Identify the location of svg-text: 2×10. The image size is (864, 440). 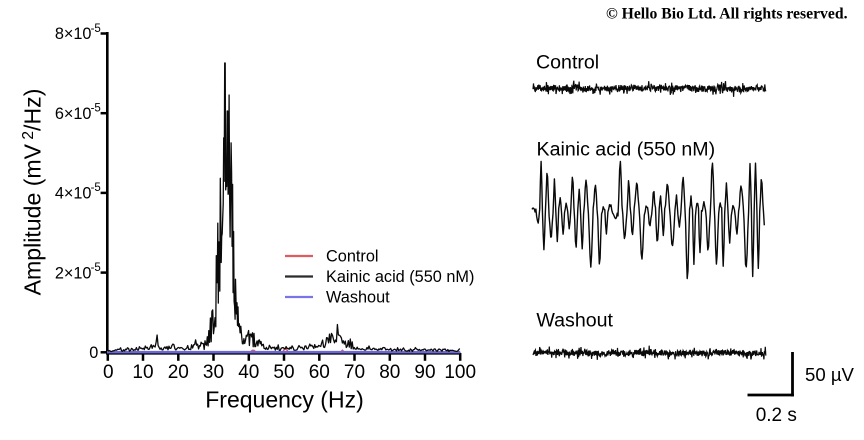
(73, 273).